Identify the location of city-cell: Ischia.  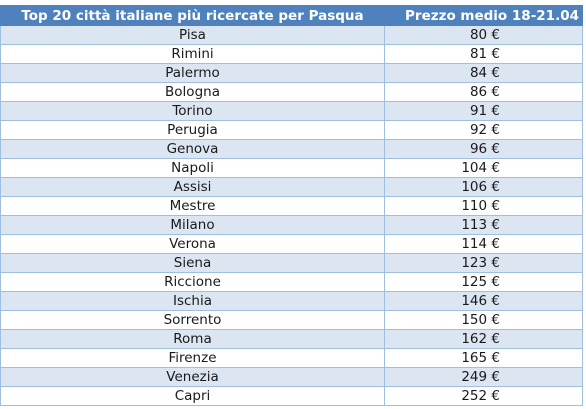
(192, 301).